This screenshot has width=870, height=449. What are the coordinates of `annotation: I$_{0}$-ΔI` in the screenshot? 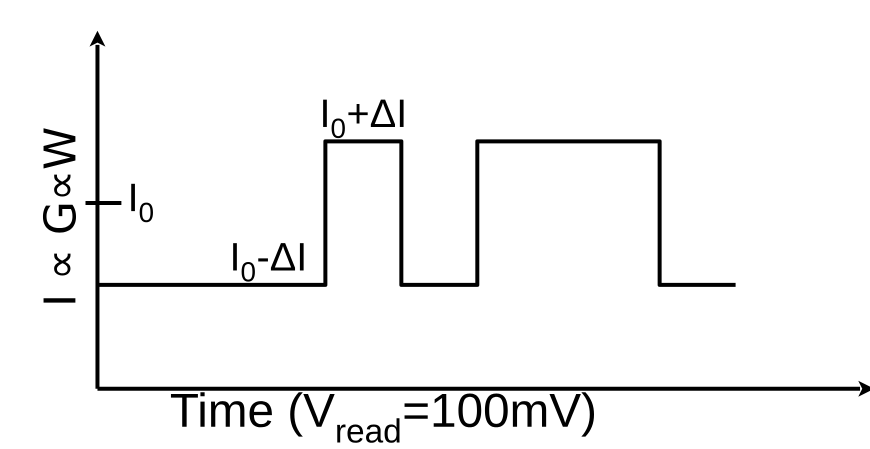 It's located at (268, 262).